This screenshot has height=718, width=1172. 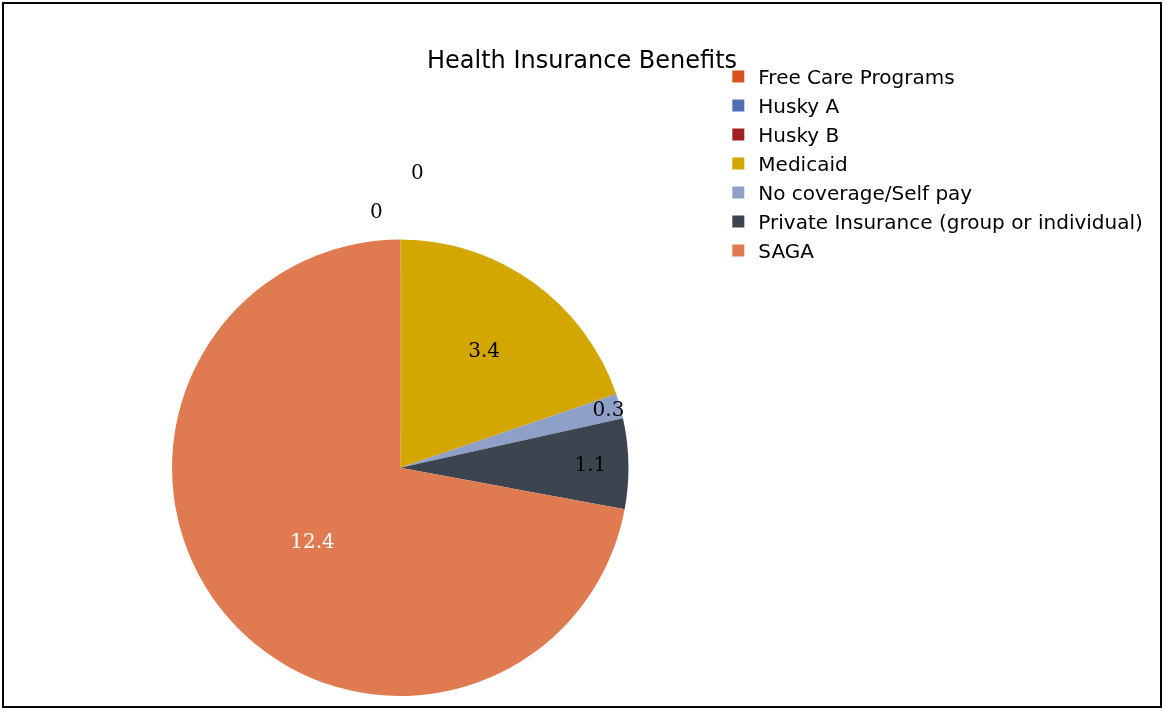 What do you see at coordinates (786, 251) in the screenshot?
I see `legend-label: SAGA` at bounding box center [786, 251].